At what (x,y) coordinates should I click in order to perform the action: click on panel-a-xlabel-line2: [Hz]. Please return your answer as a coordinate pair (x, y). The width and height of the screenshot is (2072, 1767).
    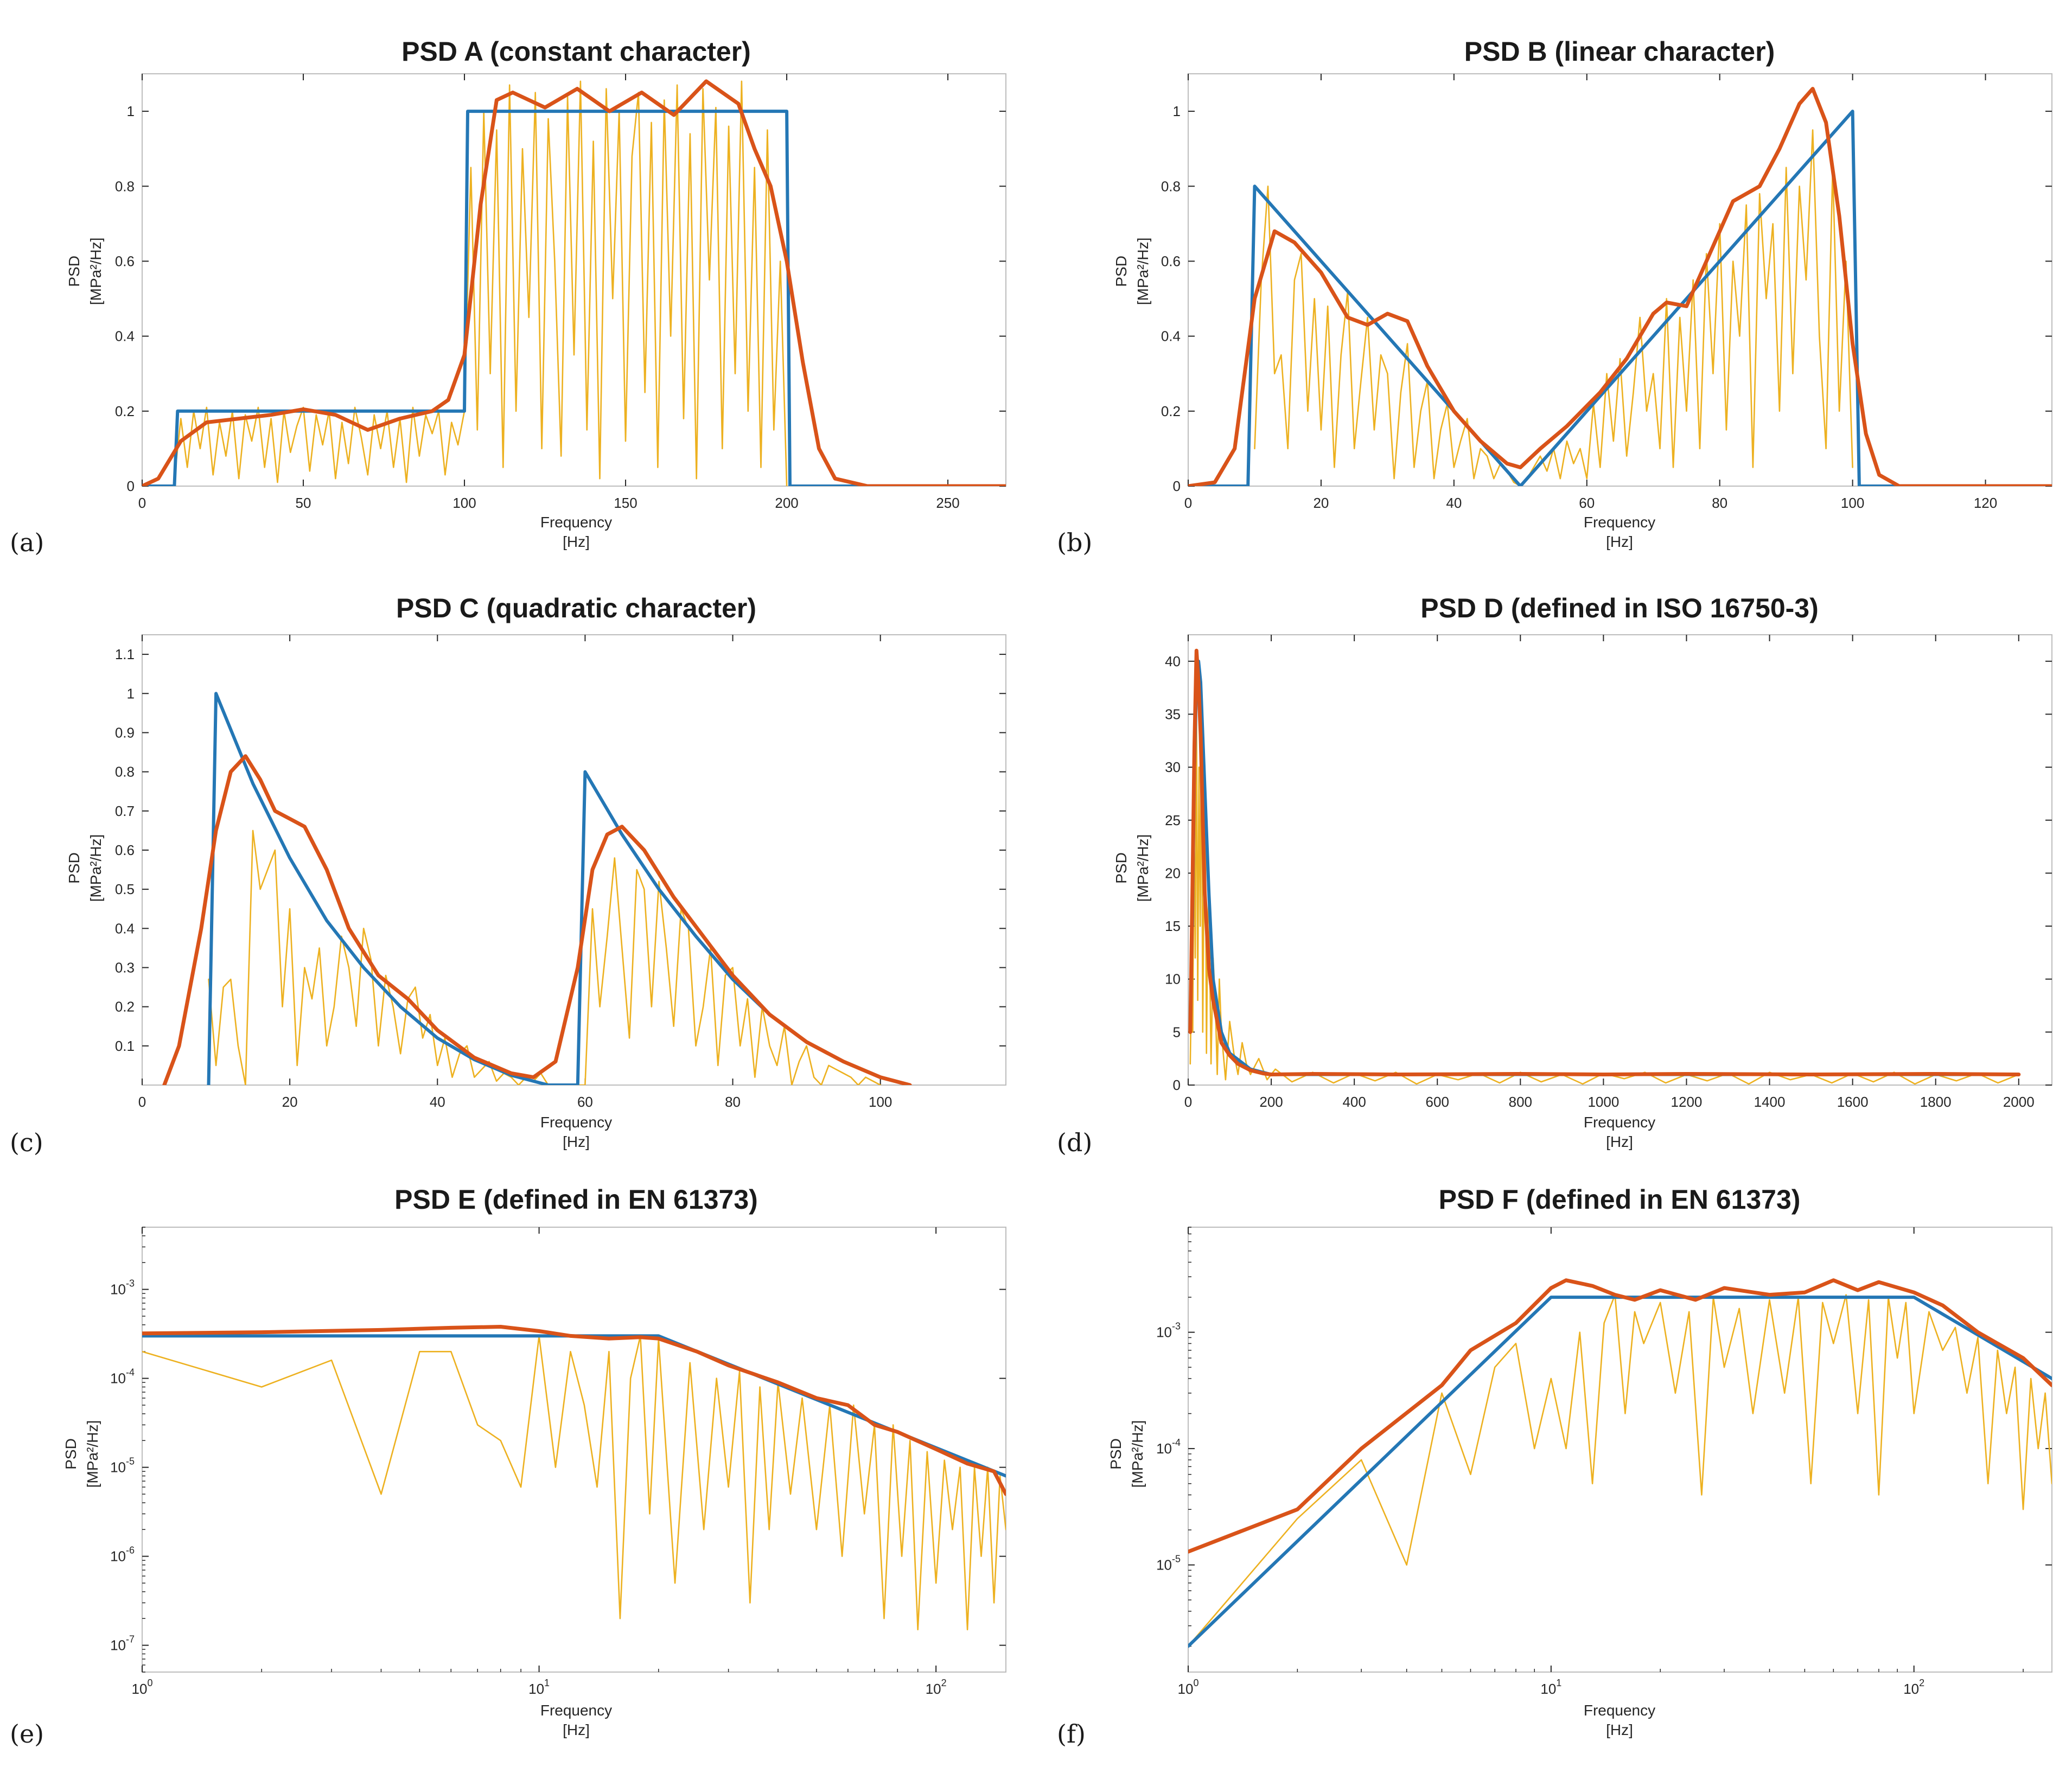
    Looking at the image, I should click on (576, 542).